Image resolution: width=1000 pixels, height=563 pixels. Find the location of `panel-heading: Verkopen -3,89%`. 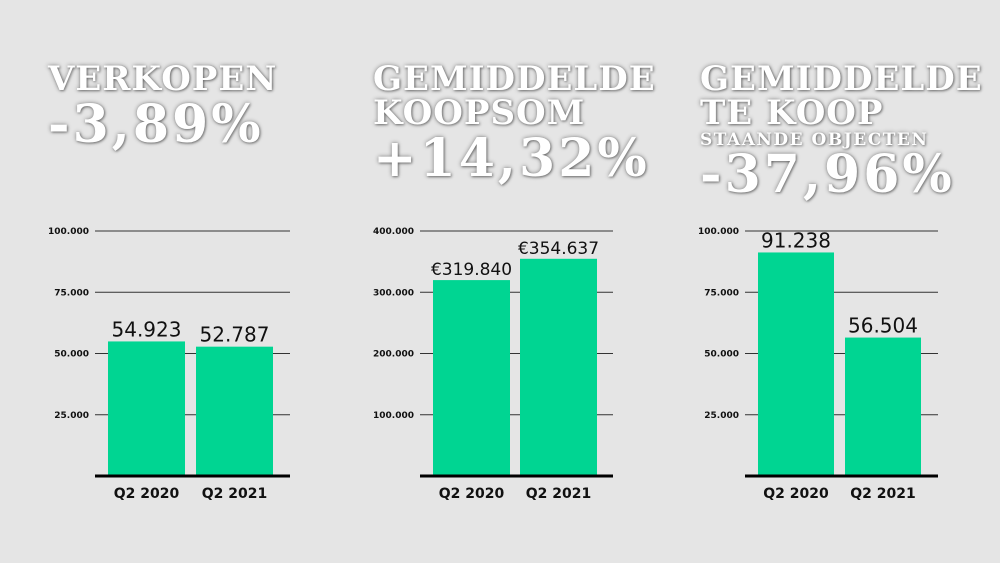

panel-heading: Verkopen -3,89% is located at coordinates (162, 108).